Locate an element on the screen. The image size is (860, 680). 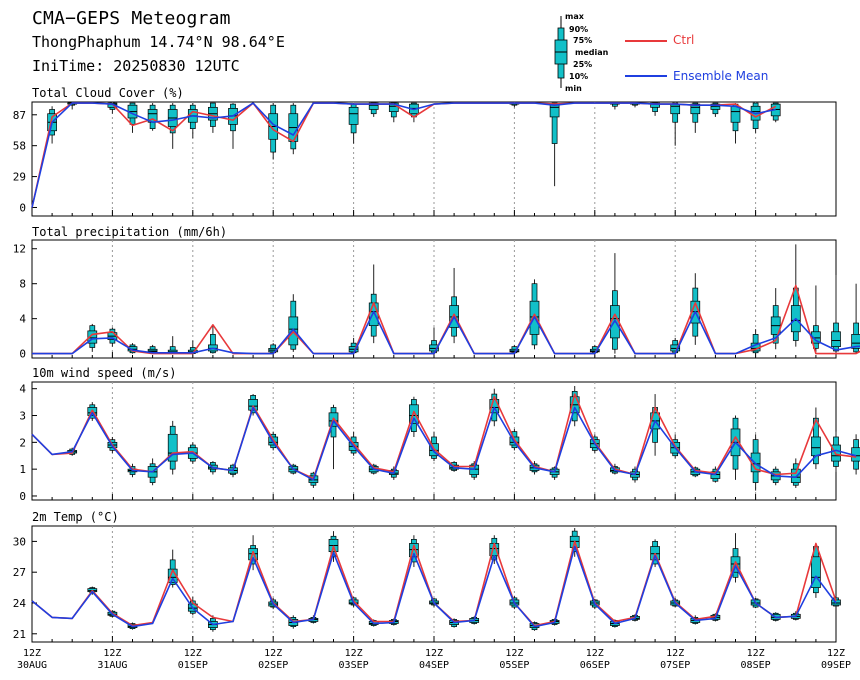
legend-max: max is located at coordinates (574, 16).